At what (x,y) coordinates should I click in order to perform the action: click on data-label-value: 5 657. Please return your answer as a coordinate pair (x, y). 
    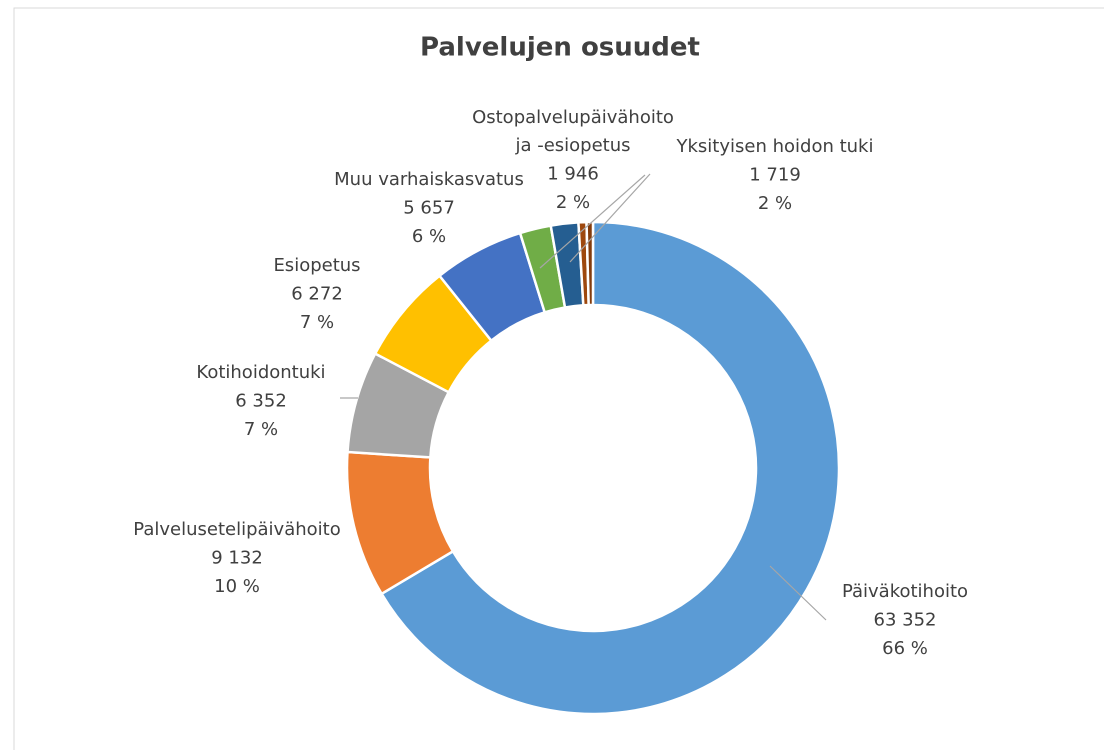
    Looking at the image, I should click on (429, 208).